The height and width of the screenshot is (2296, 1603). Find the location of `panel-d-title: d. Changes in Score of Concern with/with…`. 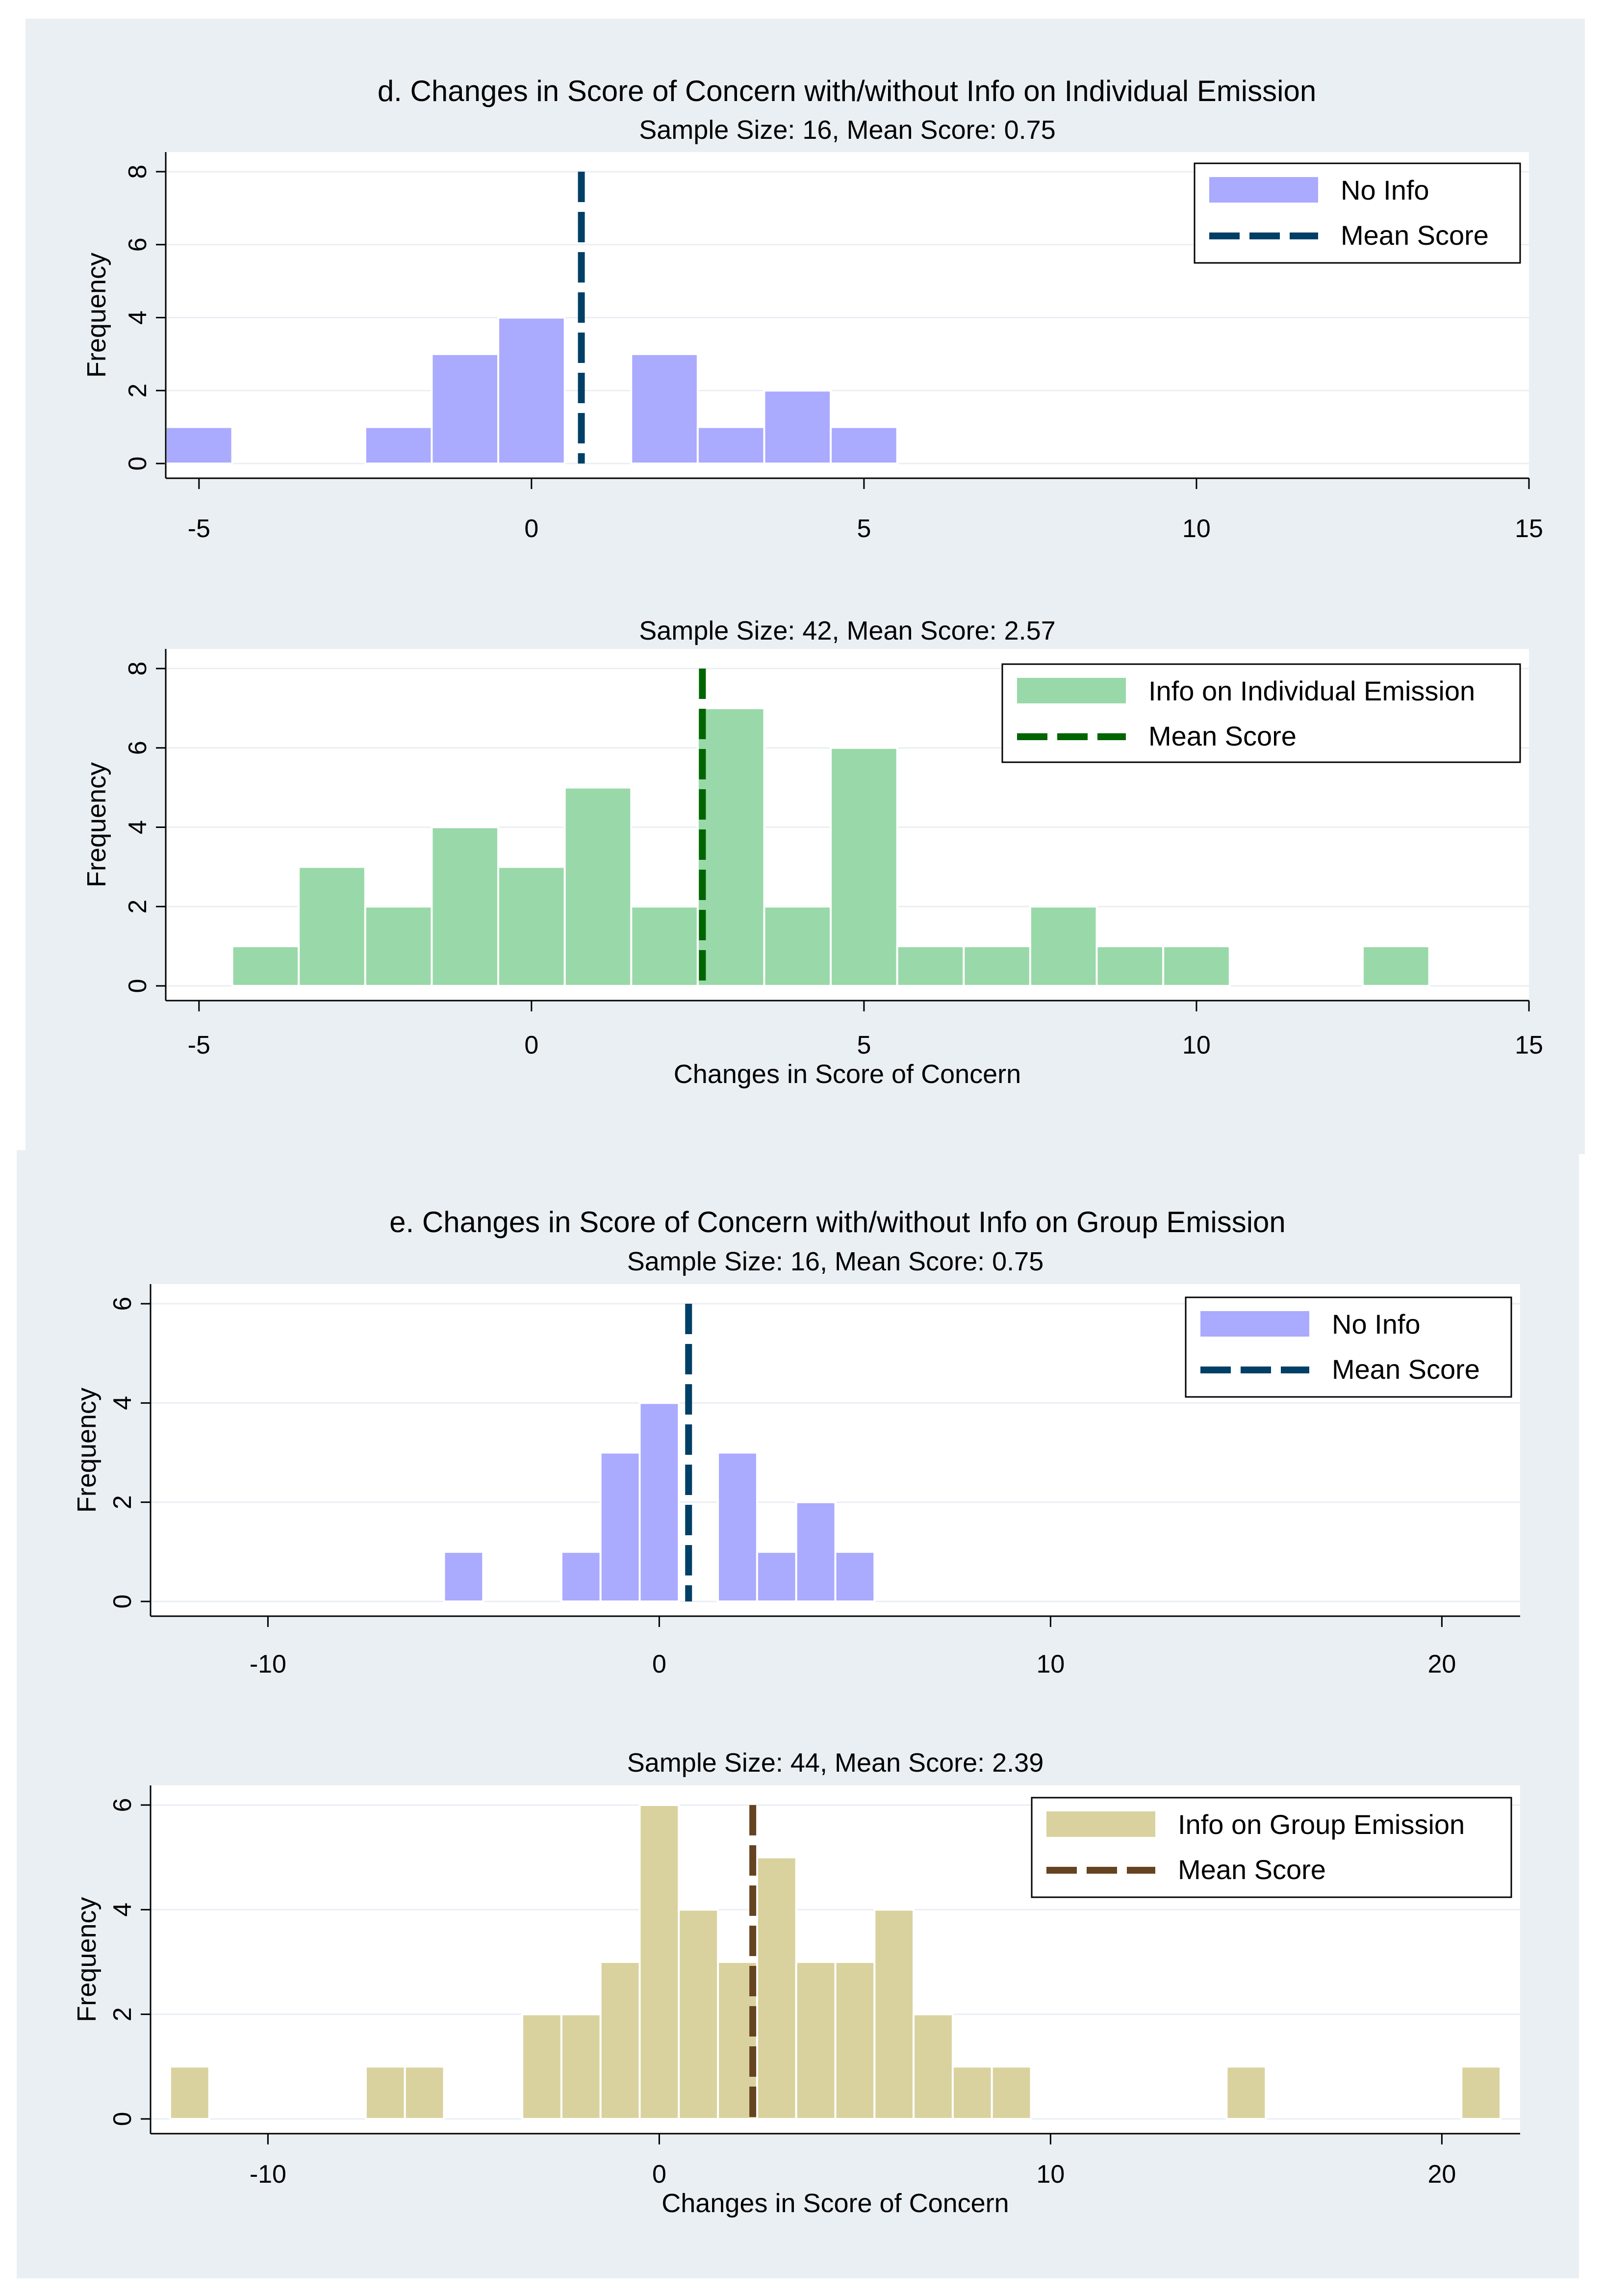

panel-d-title: d. Changes in Score of Concern with/with… is located at coordinates (847, 91).